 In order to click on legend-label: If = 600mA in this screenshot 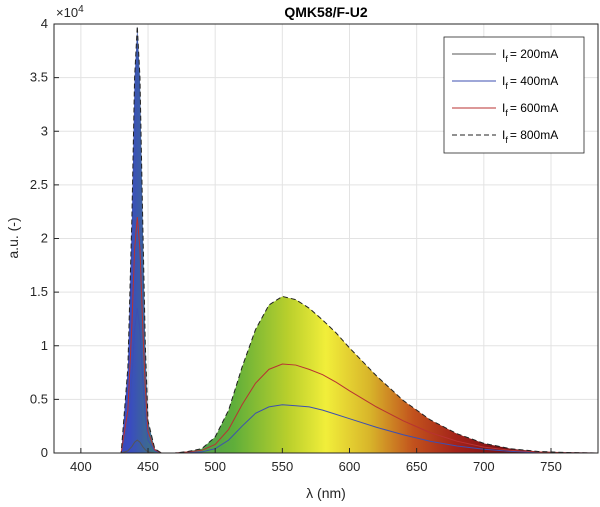, I will do `click(530, 109)`.